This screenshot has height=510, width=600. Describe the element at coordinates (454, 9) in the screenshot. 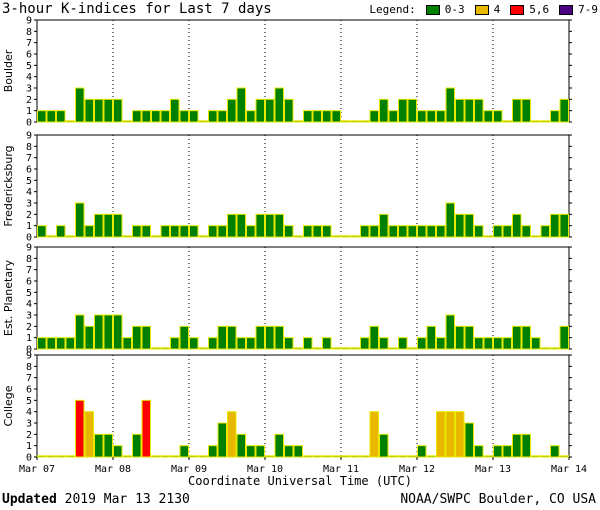

I see `legend-item-label: 0-3` at that location.